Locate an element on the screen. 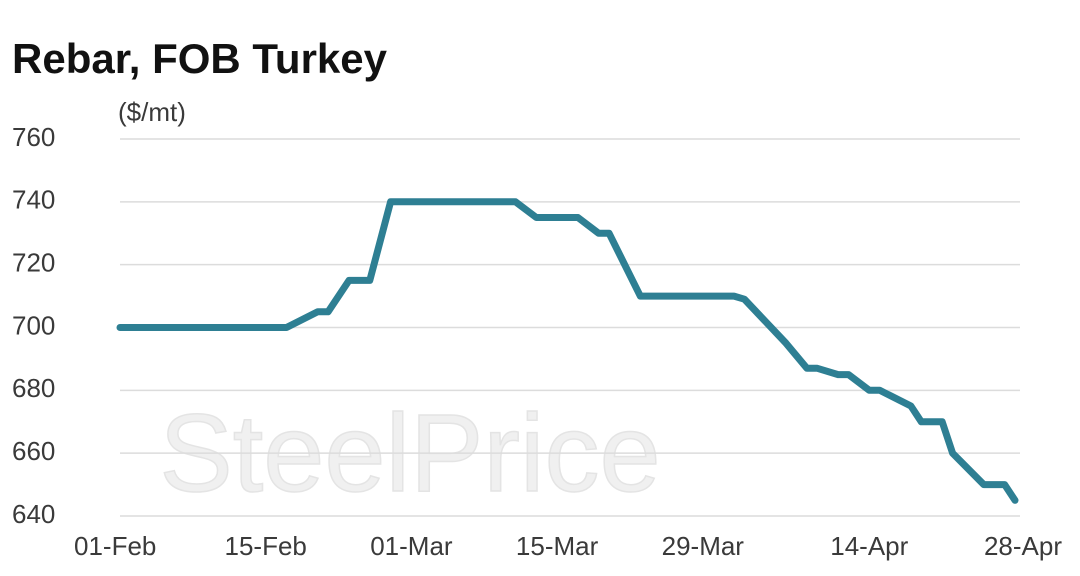 This screenshot has height=576, width=1080. x-tick-label: 15-Mar is located at coordinates (557, 546).